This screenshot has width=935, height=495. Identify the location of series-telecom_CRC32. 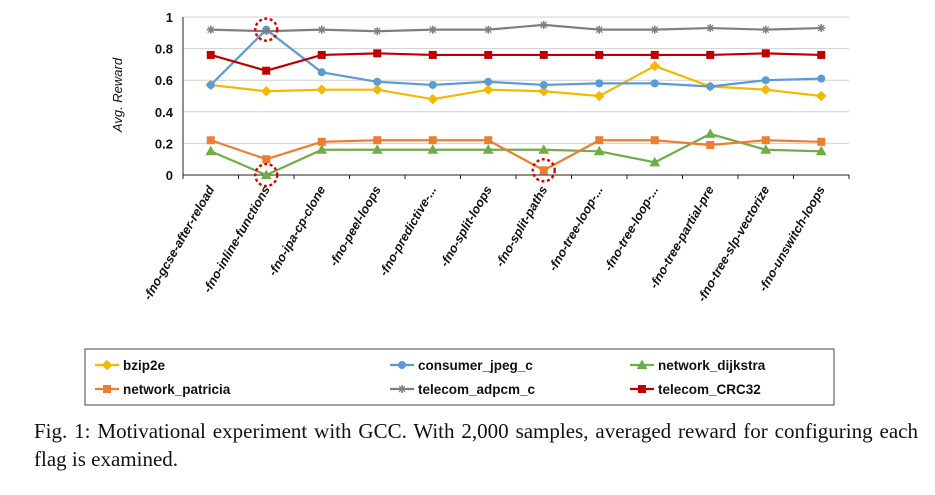
(516, 62).